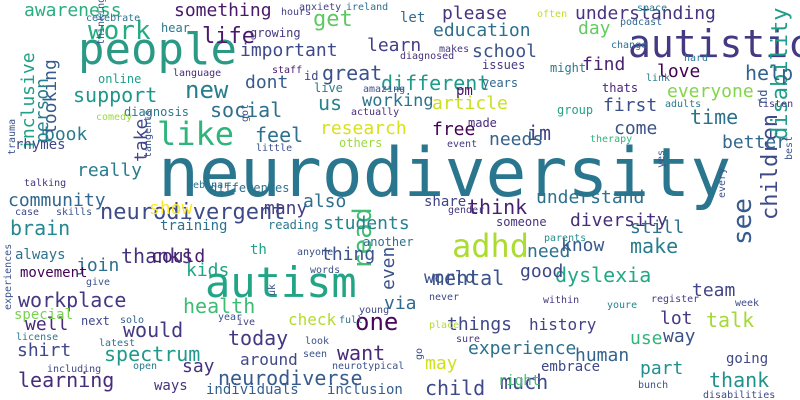  What do you see at coordinates (115, 95) in the screenshot?
I see `word-support: support` at bounding box center [115, 95].